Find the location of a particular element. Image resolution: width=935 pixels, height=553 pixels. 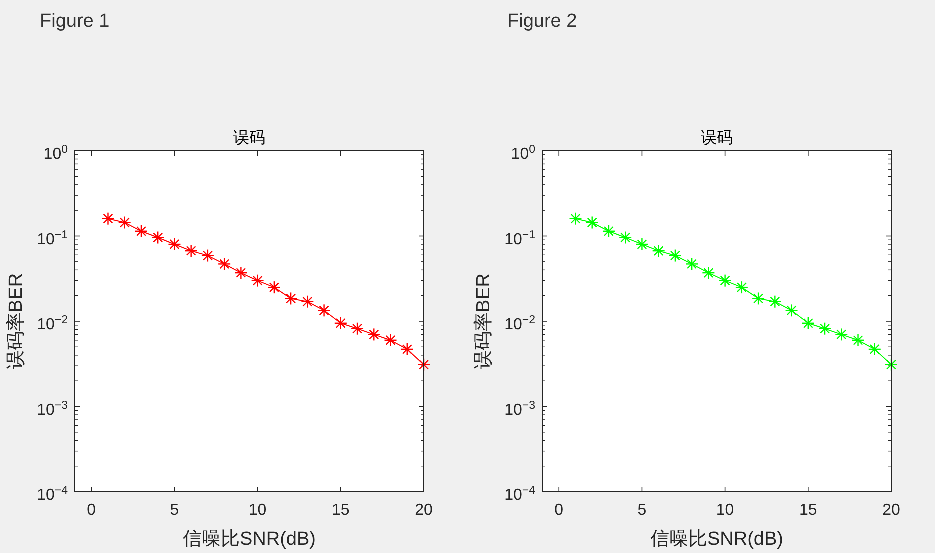

caption: Figure 2 is located at coordinates (543, 21).